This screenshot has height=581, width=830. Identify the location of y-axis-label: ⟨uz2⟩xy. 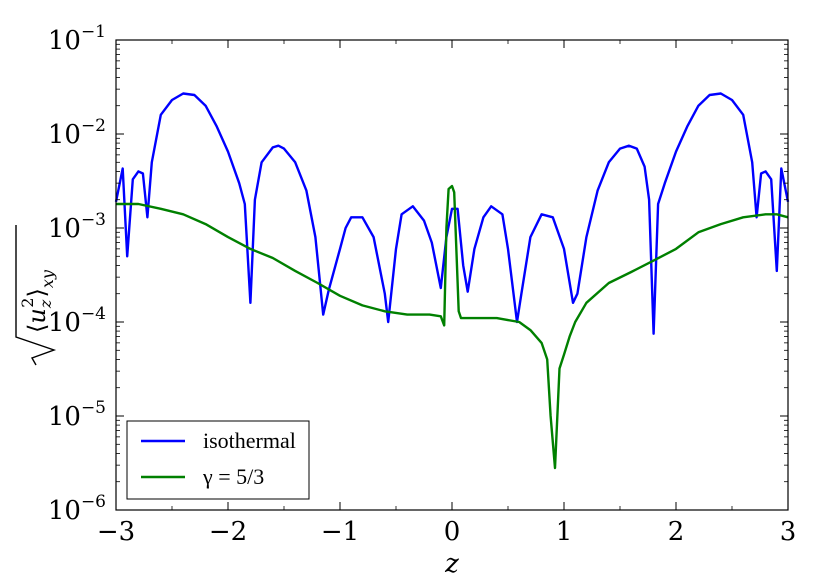
(36, 295).